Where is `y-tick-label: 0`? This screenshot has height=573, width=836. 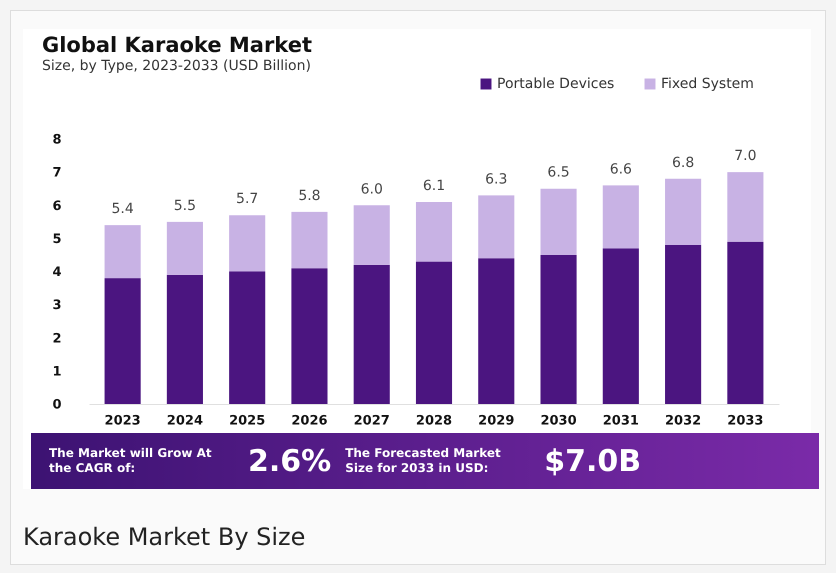 y-tick-label: 0 is located at coordinates (57, 405).